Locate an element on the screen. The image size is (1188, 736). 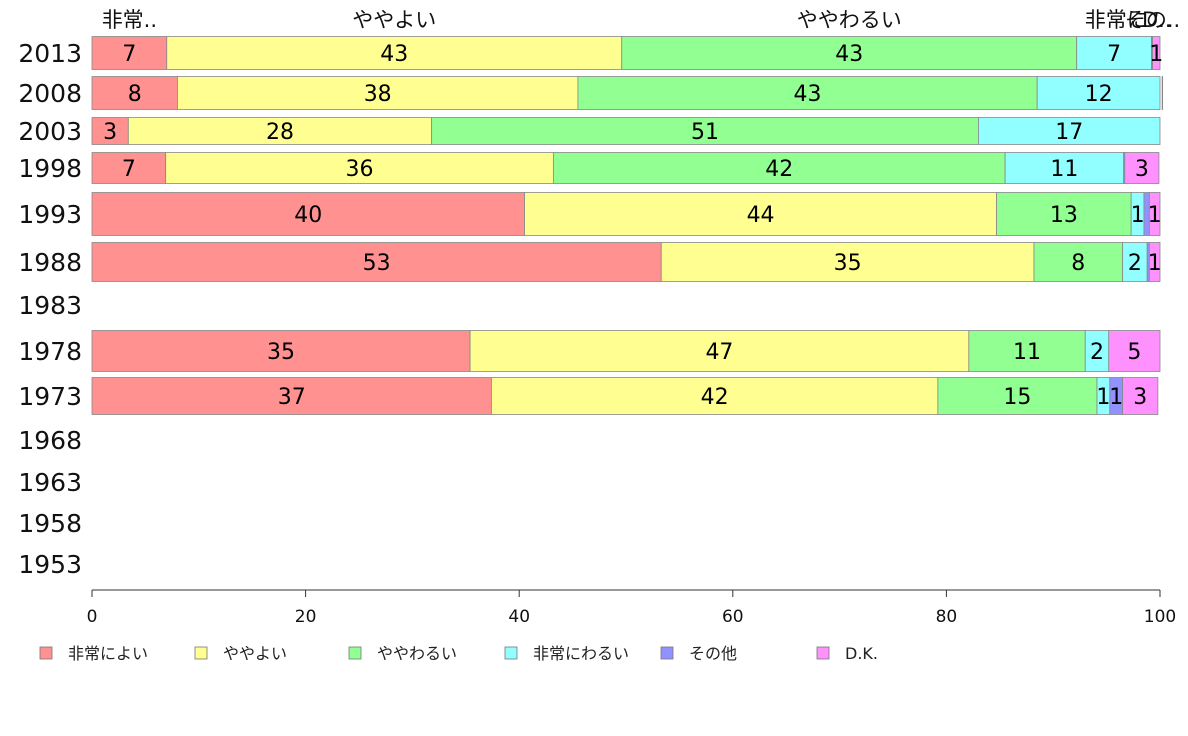
bar-value-label: 17 is located at coordinates (1069, 132).